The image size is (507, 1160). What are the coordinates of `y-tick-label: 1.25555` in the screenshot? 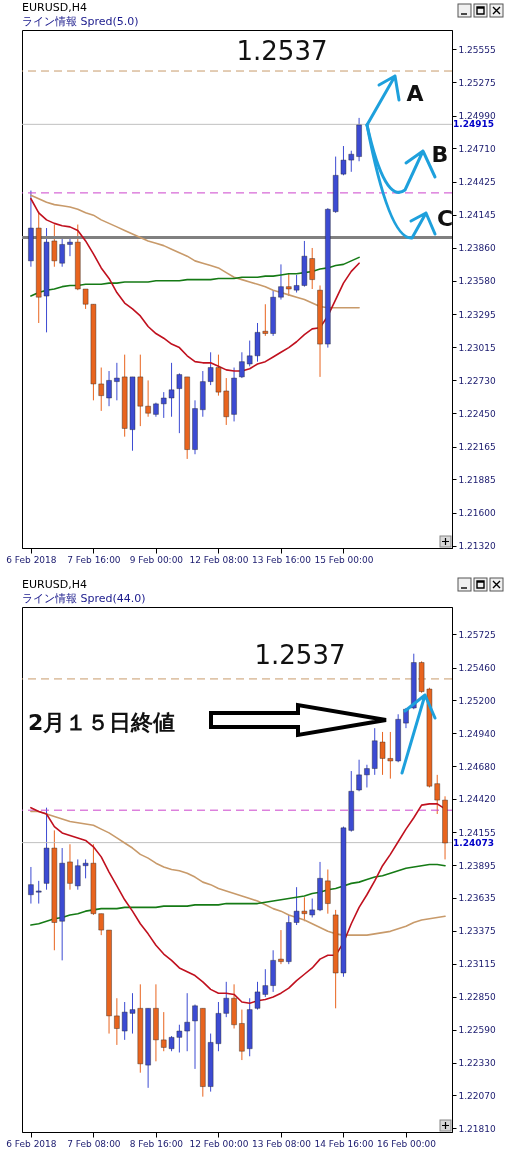 It's located at (477, 49).